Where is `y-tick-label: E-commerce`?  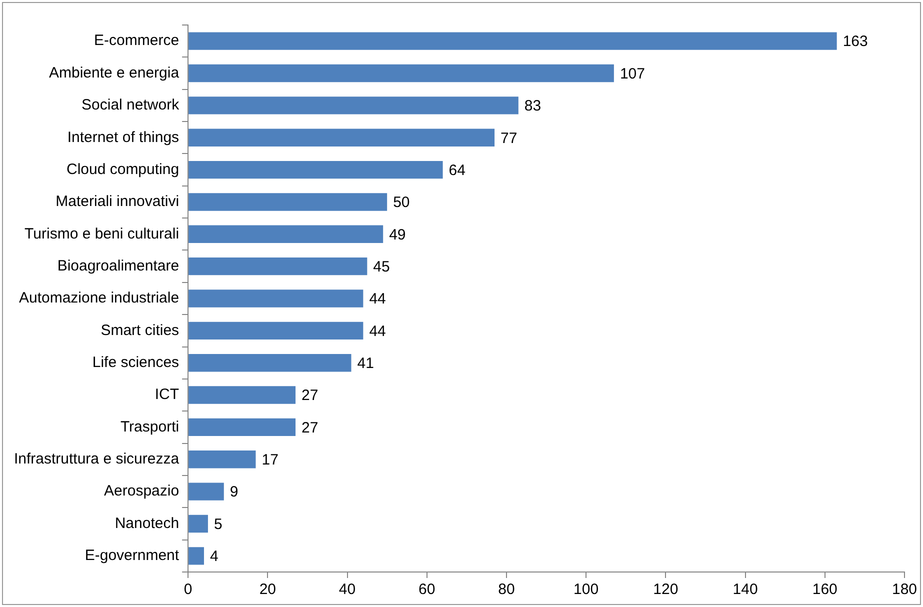
y-tick-label: E-commerce is located at coordinates (137, 41).